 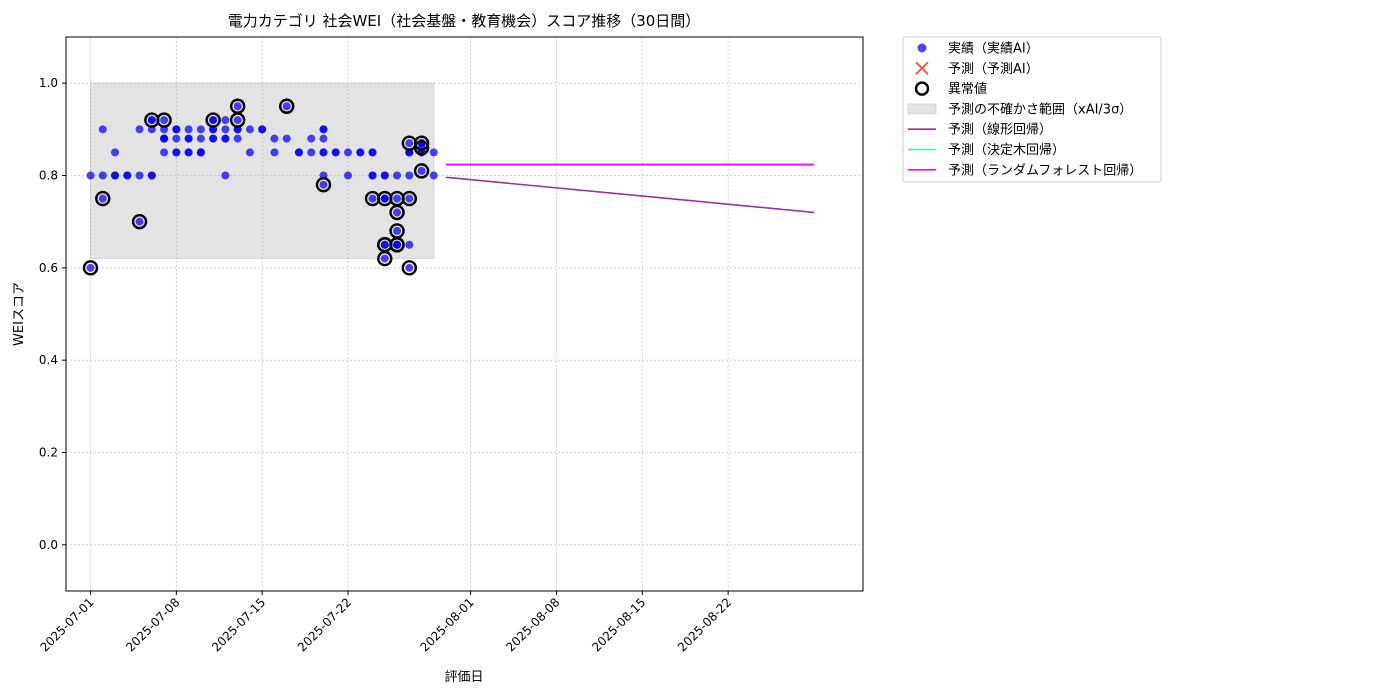 I want to click on x-tick-label: 2025-08-22, so click(x=704, y=624).